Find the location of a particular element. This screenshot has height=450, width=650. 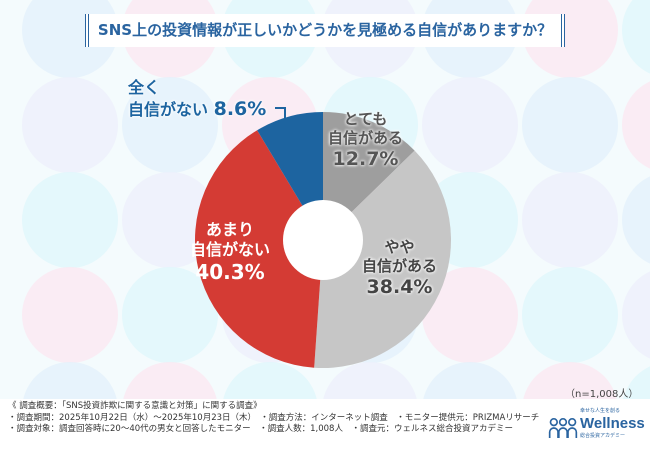

data-label: 12.7% is located at coordinates (365, 158).